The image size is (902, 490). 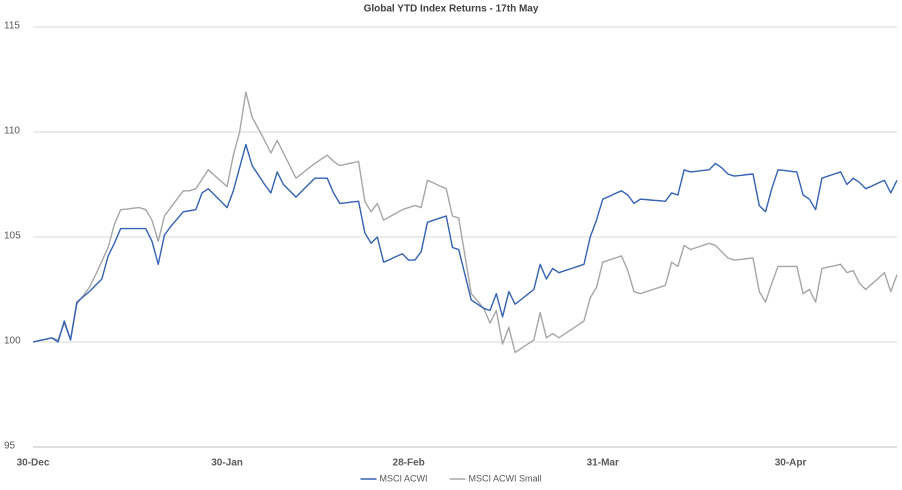 I want to click on legend-label: MSCI ACWI Small, so click(x=505, y=478).